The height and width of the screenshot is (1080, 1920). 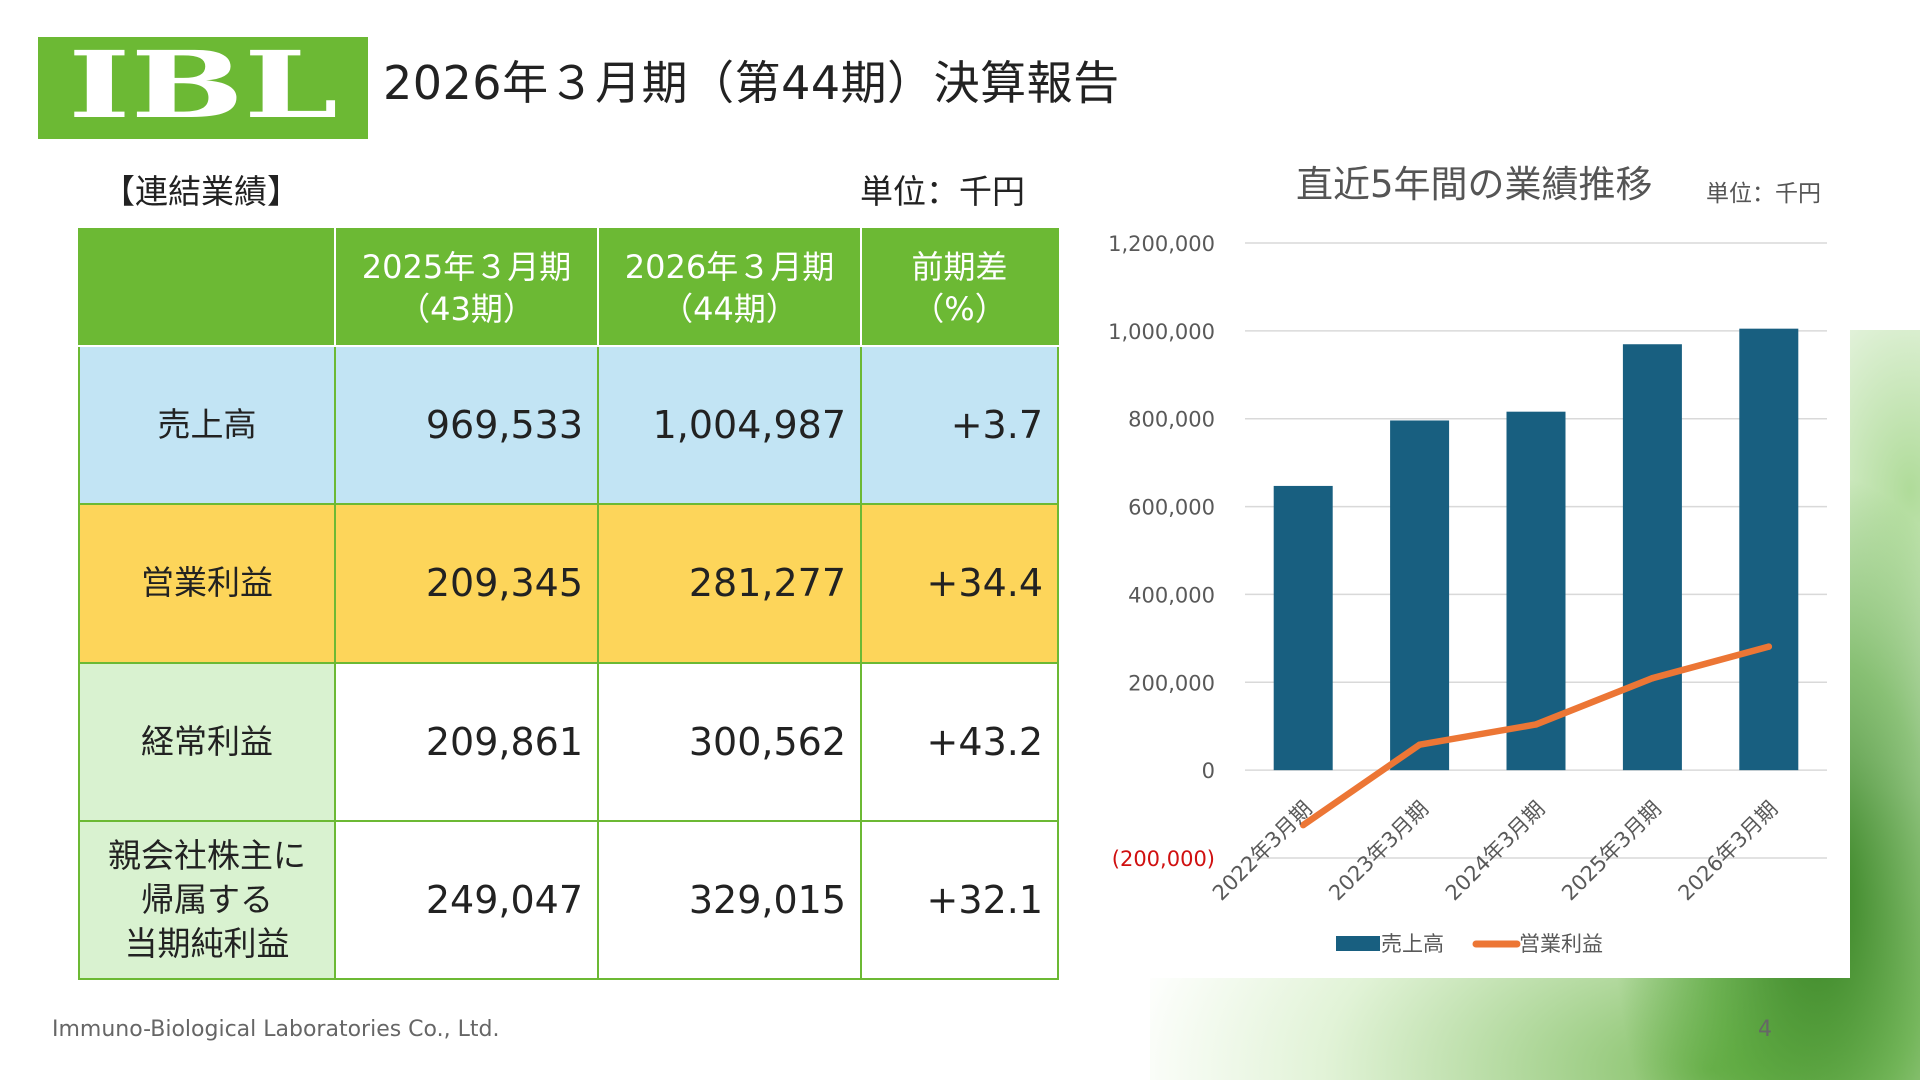 What do you see at coordinates (942, 191) in the screenshot?
I see `table-unit-label: 単位：千円` at bounding box center [942, 191].